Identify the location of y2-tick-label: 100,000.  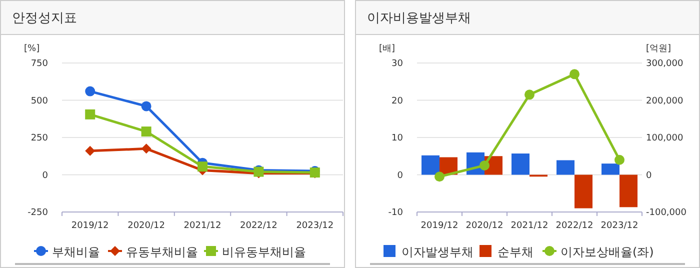
(665, 139).